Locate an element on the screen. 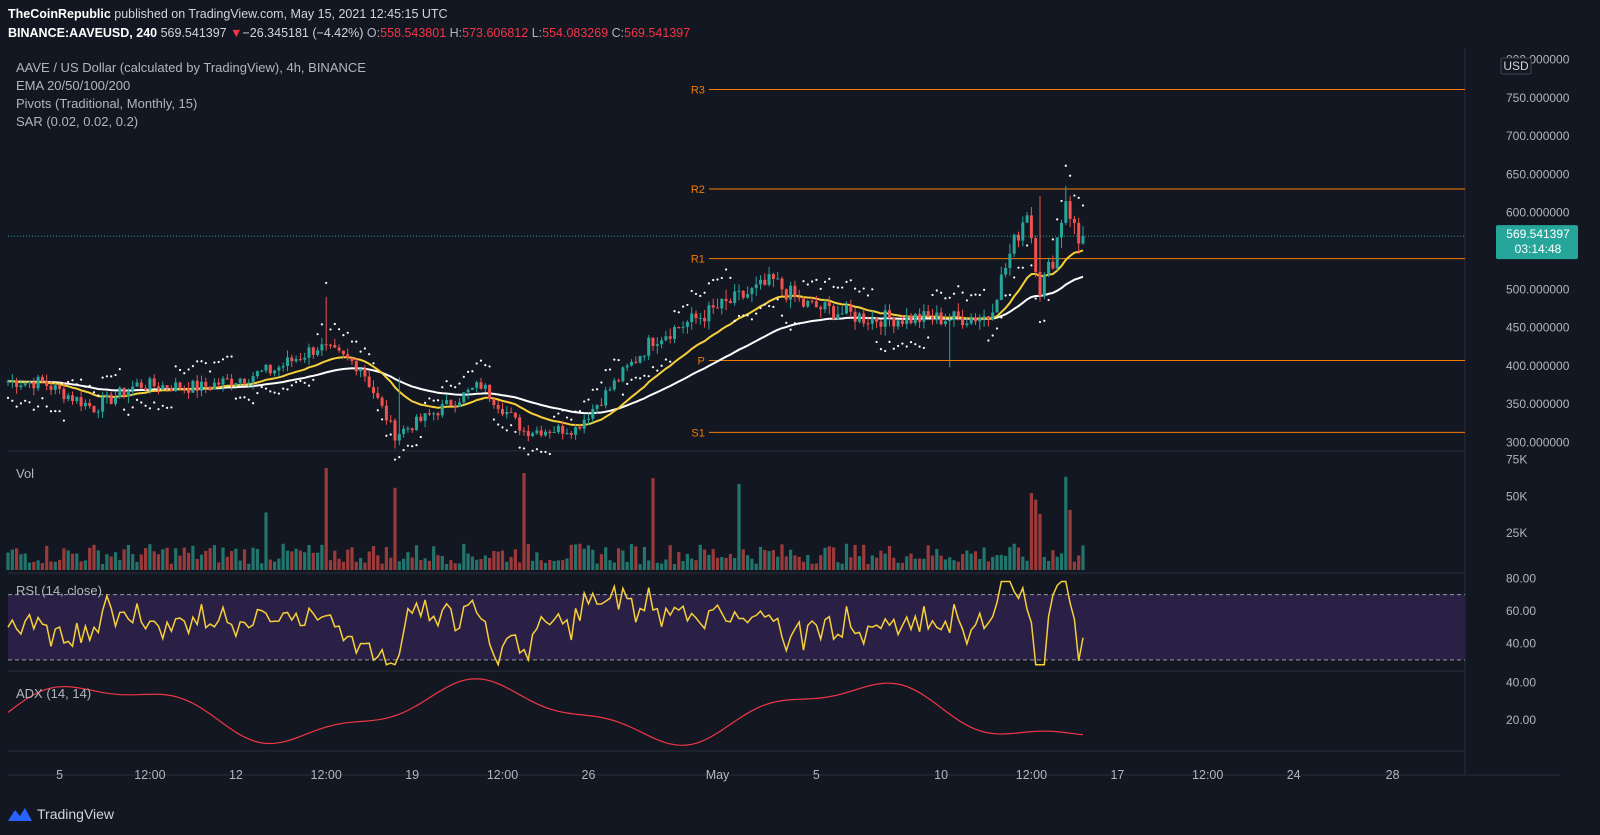 This screenshot has width=1600, height=835. sar-legend: SAR (0.02, 0.02, 0.2) is located at coordinates (77, 121).